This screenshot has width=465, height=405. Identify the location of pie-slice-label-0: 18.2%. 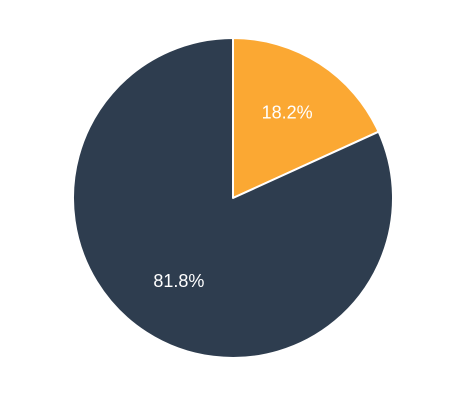
(287, 113).